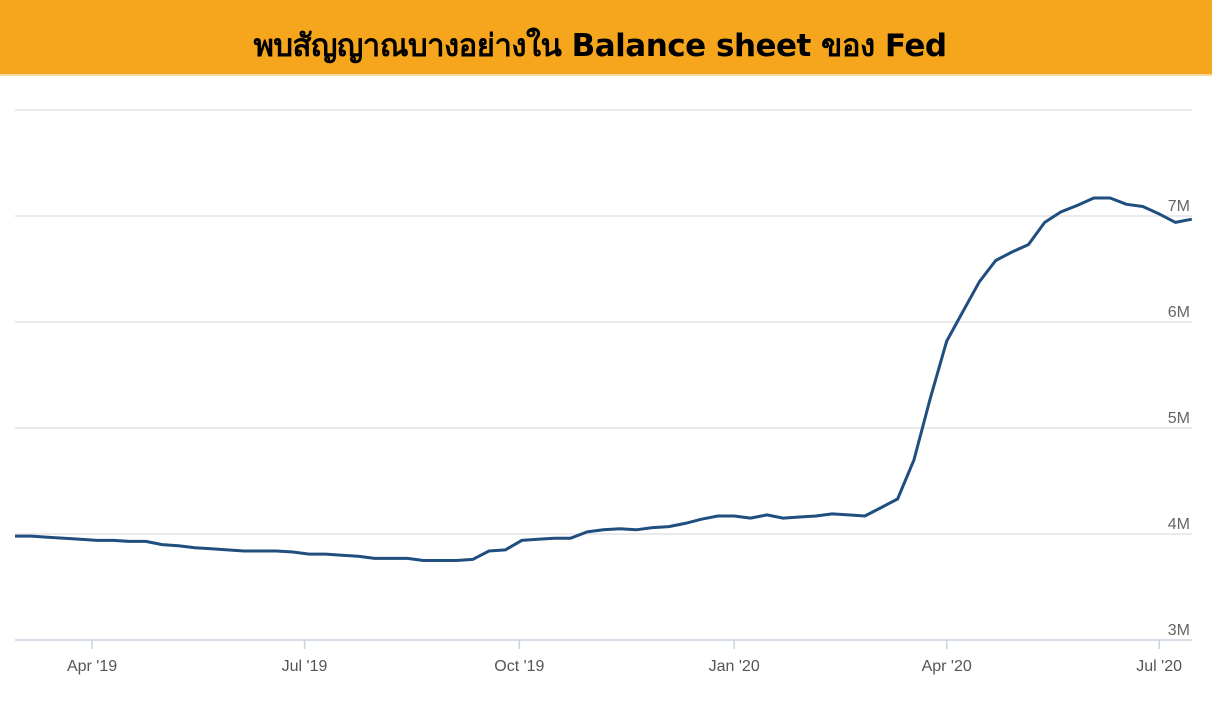  Describe the element at coordinates (1179, 312) in the screenshot. I see `y-tick-label: 6M` at that location.